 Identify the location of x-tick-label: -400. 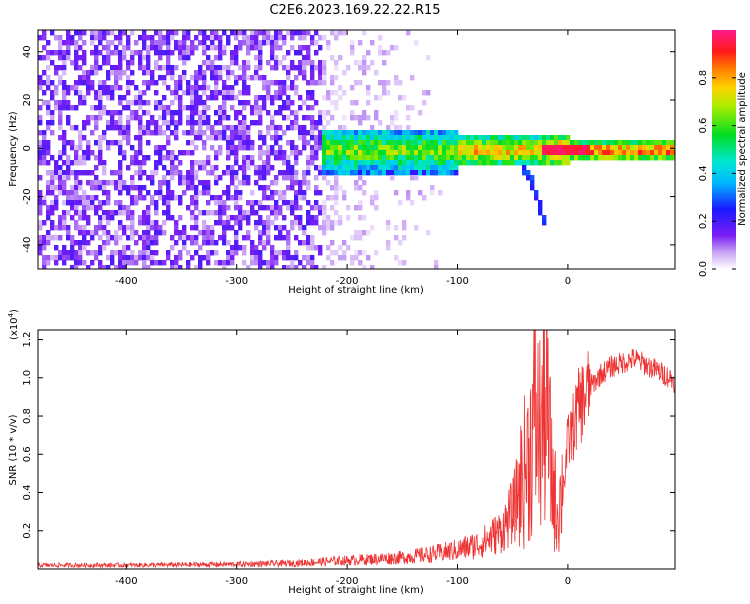
(126, 581).